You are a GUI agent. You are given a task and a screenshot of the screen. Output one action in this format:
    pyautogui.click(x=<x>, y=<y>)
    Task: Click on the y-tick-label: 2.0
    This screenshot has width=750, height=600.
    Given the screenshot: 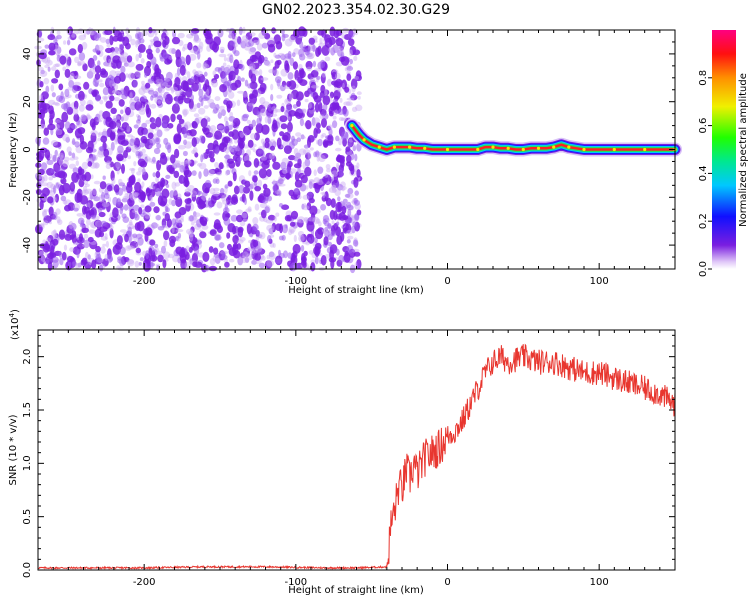 What is the action you would take?
    pyautogui.click(x=27, y=357)
    